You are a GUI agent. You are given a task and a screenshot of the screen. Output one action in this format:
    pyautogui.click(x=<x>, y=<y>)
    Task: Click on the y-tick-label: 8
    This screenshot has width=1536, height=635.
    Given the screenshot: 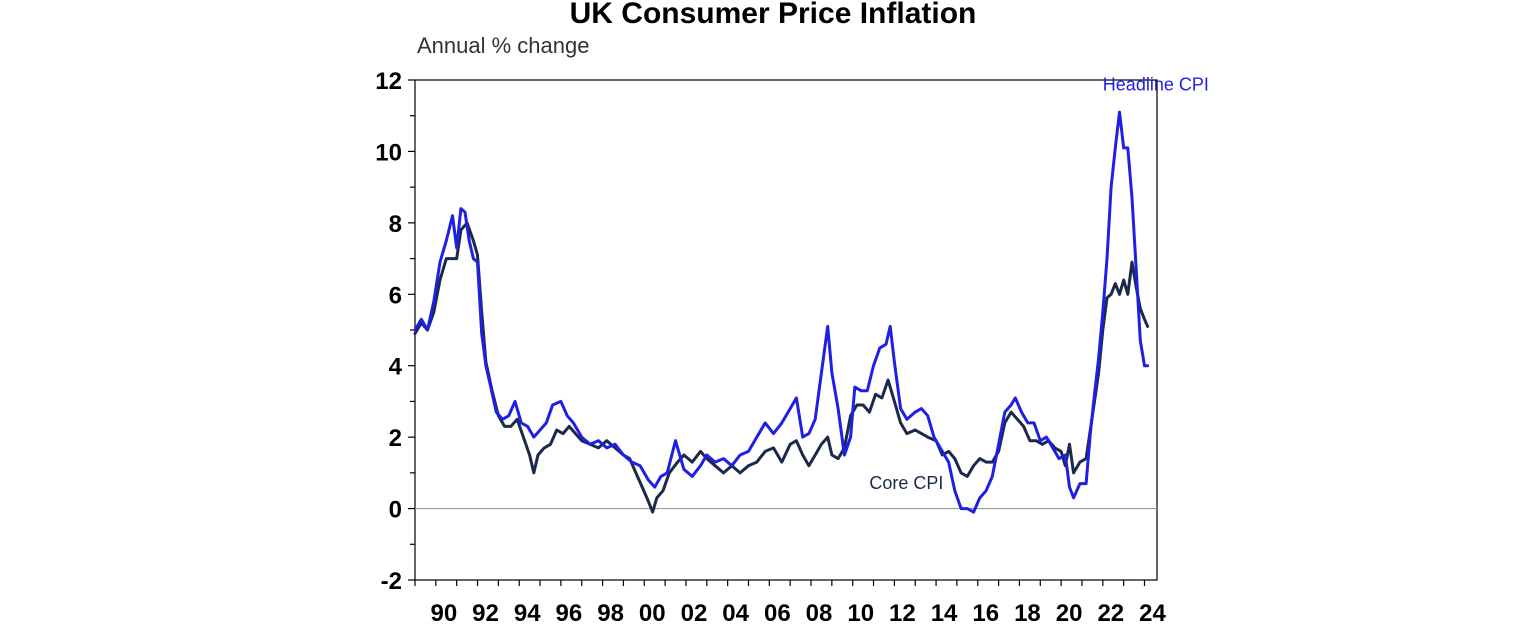 What is the action you would take?
    pyautogui.click(x=395, y=224)
    